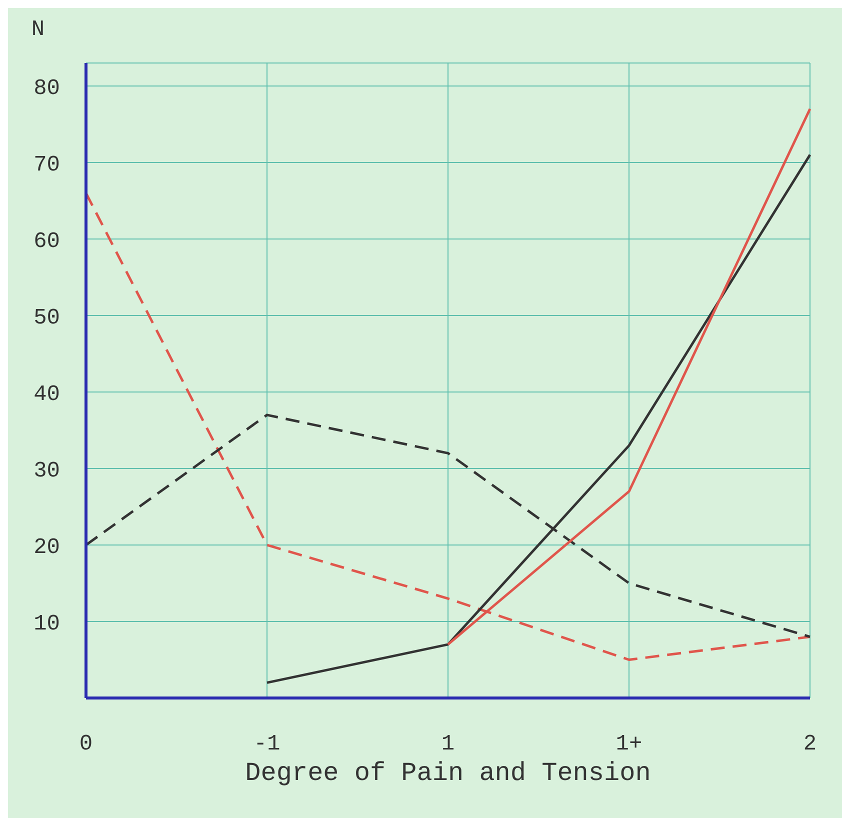 The width and height of the screenshot is (842, 818). Describe the element at coordinates (810, 744) in the screenshot. I see `x-tick-label: 2` at that location.